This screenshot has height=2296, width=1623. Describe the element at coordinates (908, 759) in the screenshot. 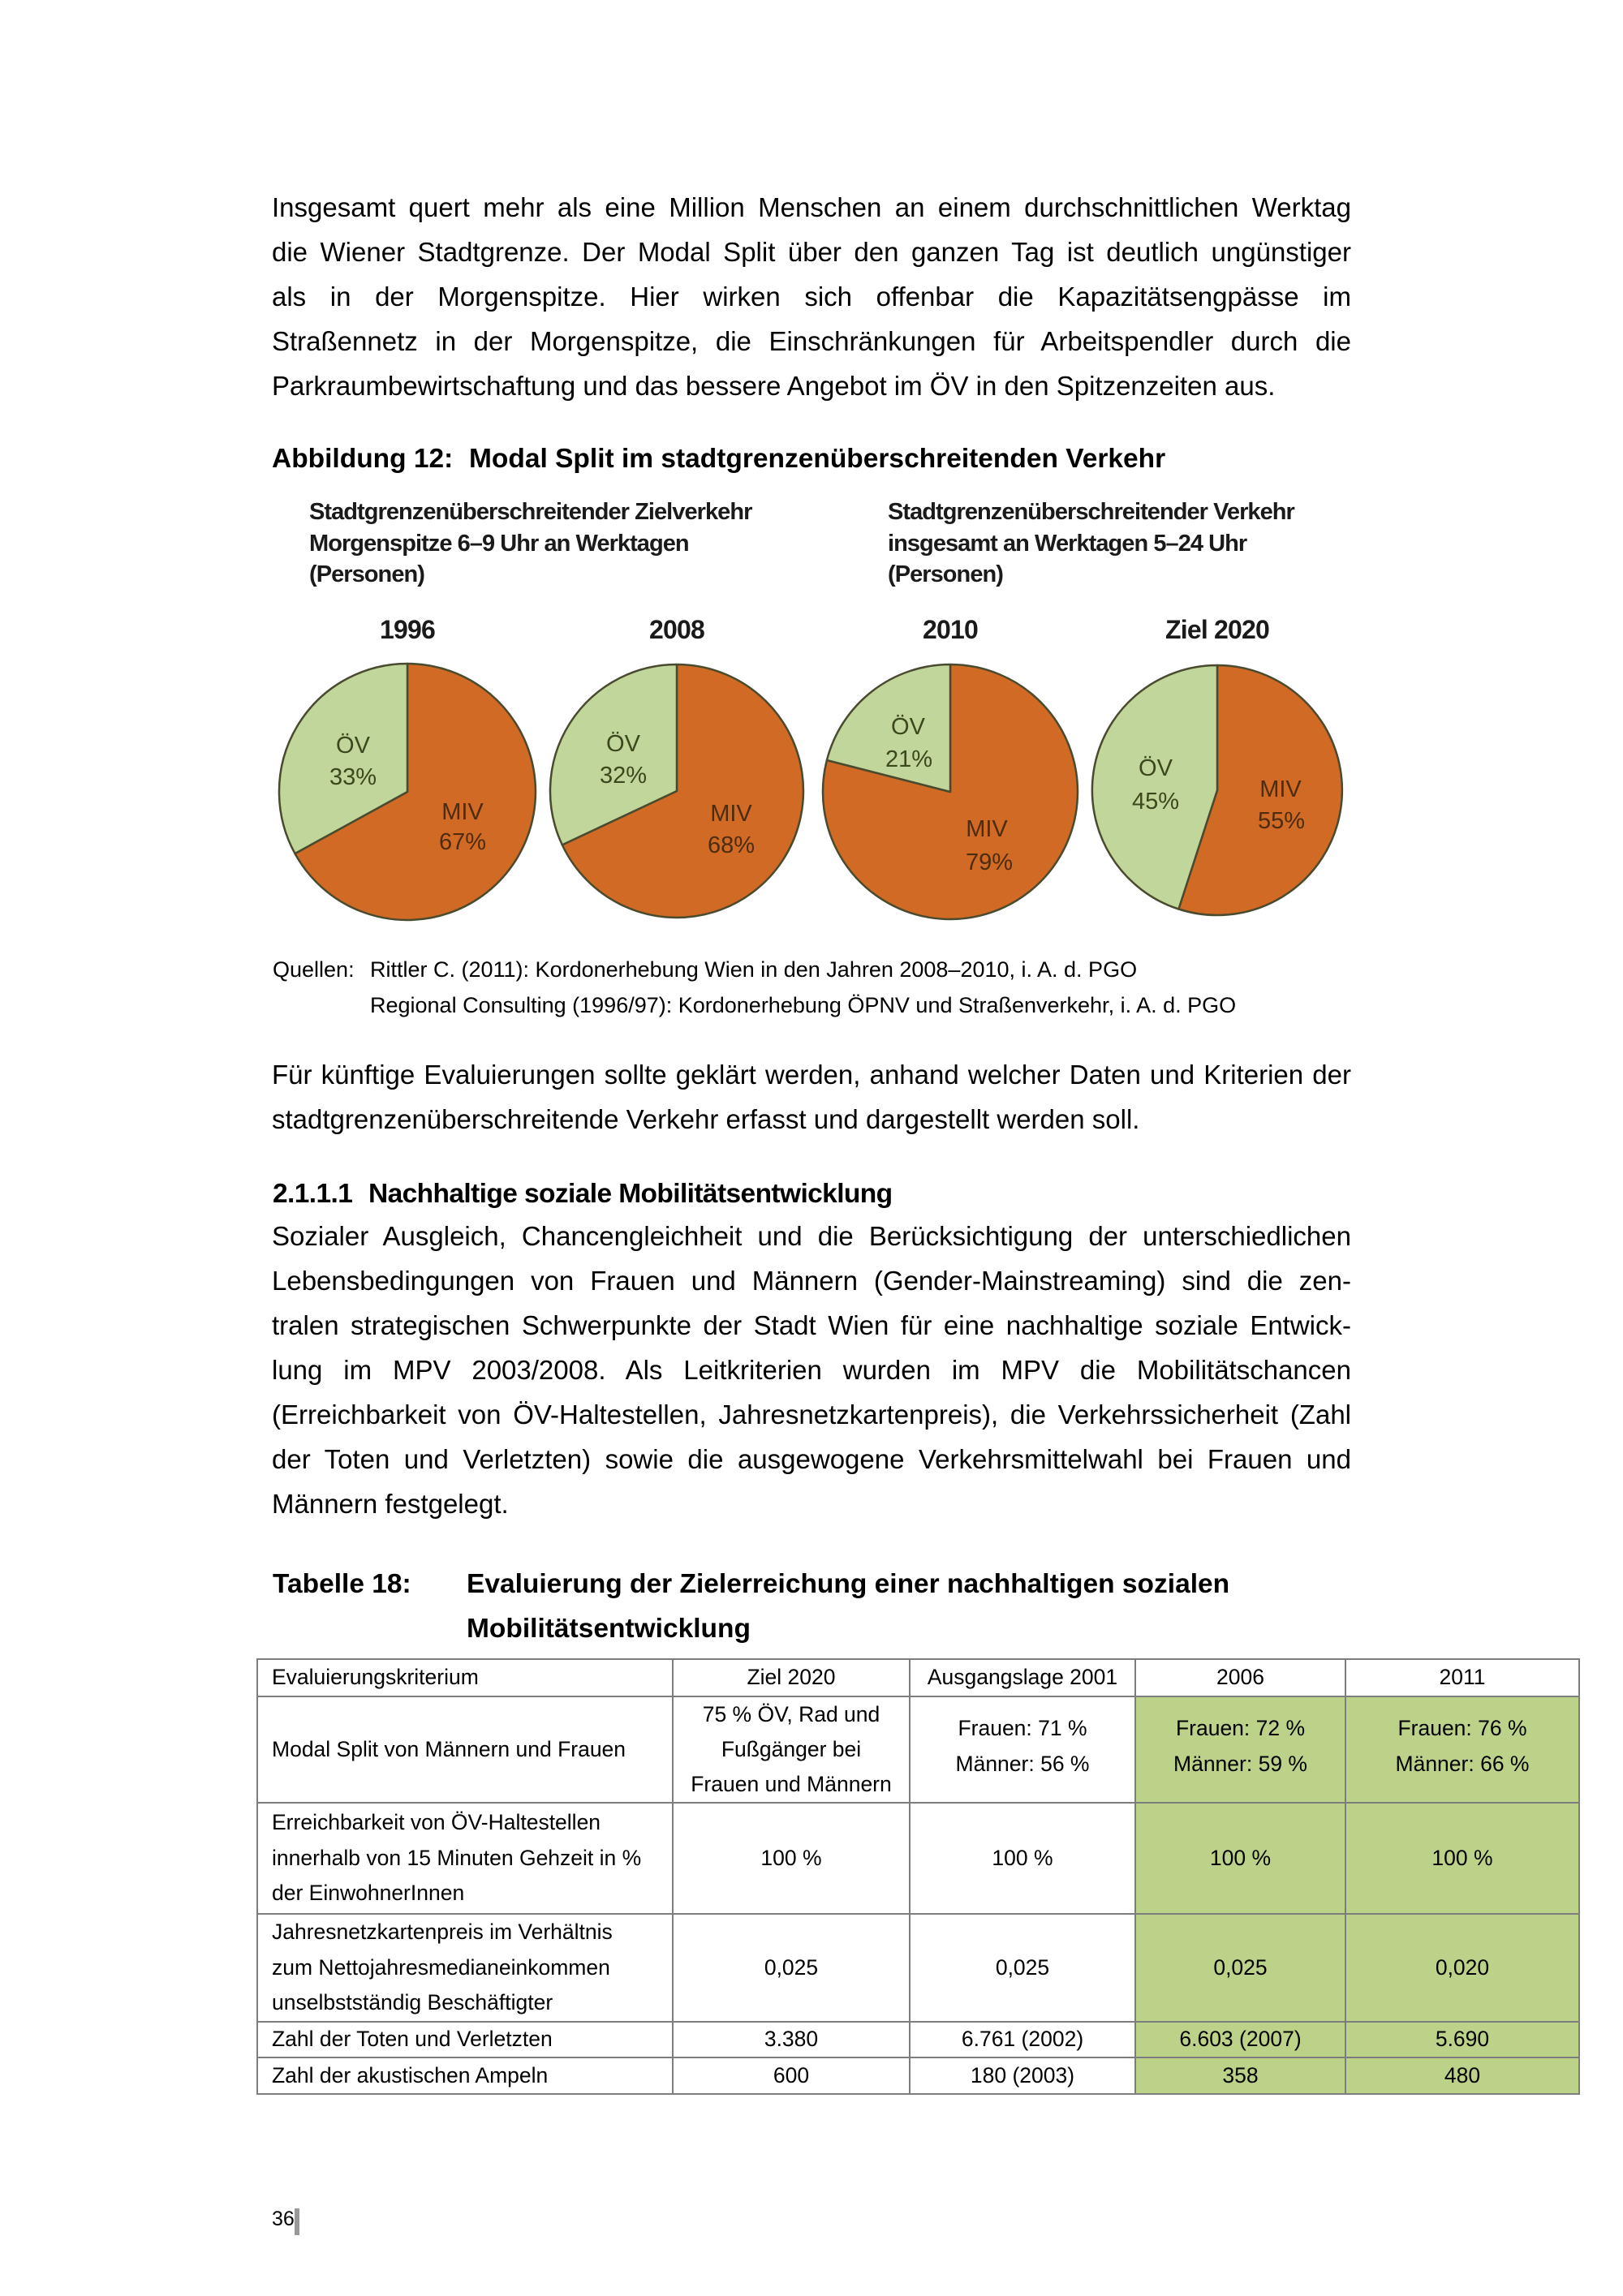

I see `svg-text: 21%` at that location.